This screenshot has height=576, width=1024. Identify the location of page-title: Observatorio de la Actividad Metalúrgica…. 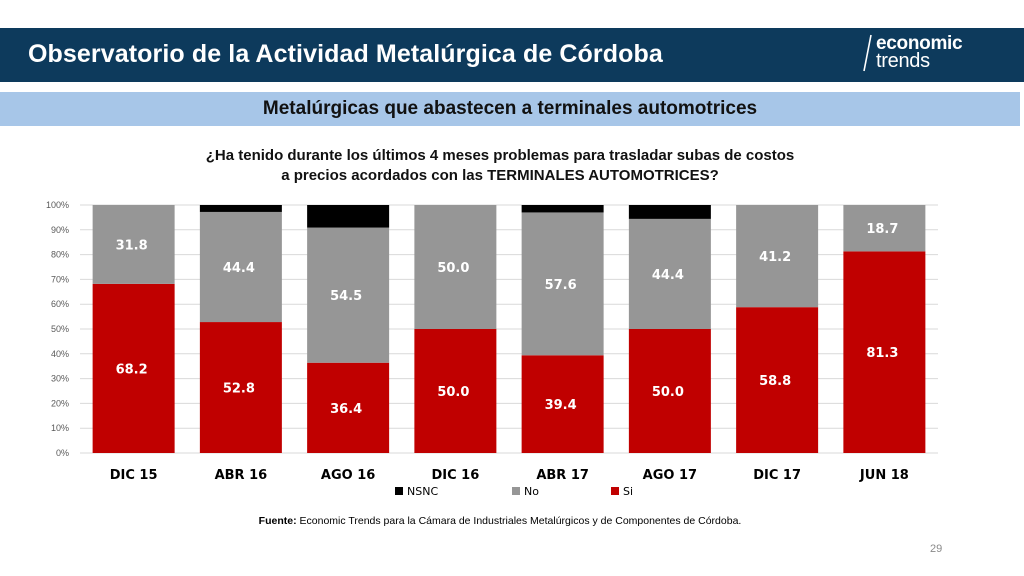
(345, 54).